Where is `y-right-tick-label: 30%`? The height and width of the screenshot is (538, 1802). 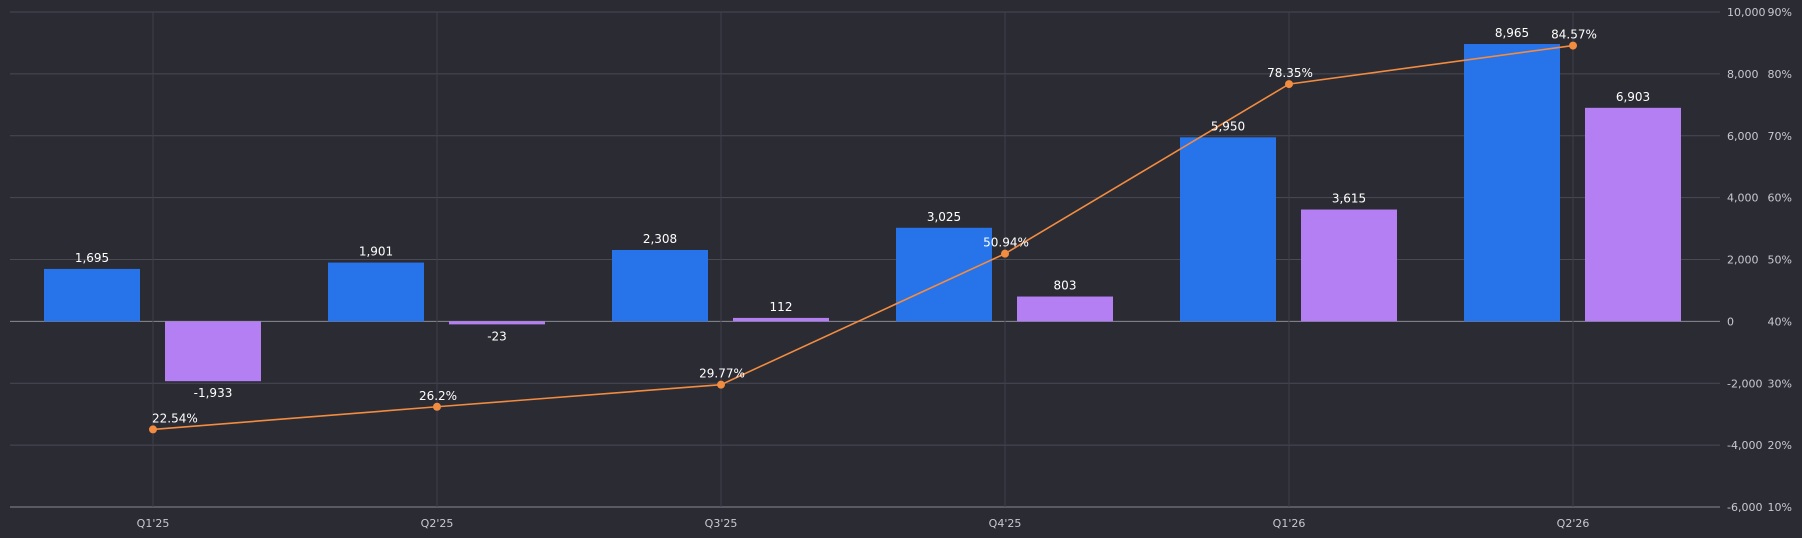 y-right-tick-label: 30% is located at coordinates (1780, 383).